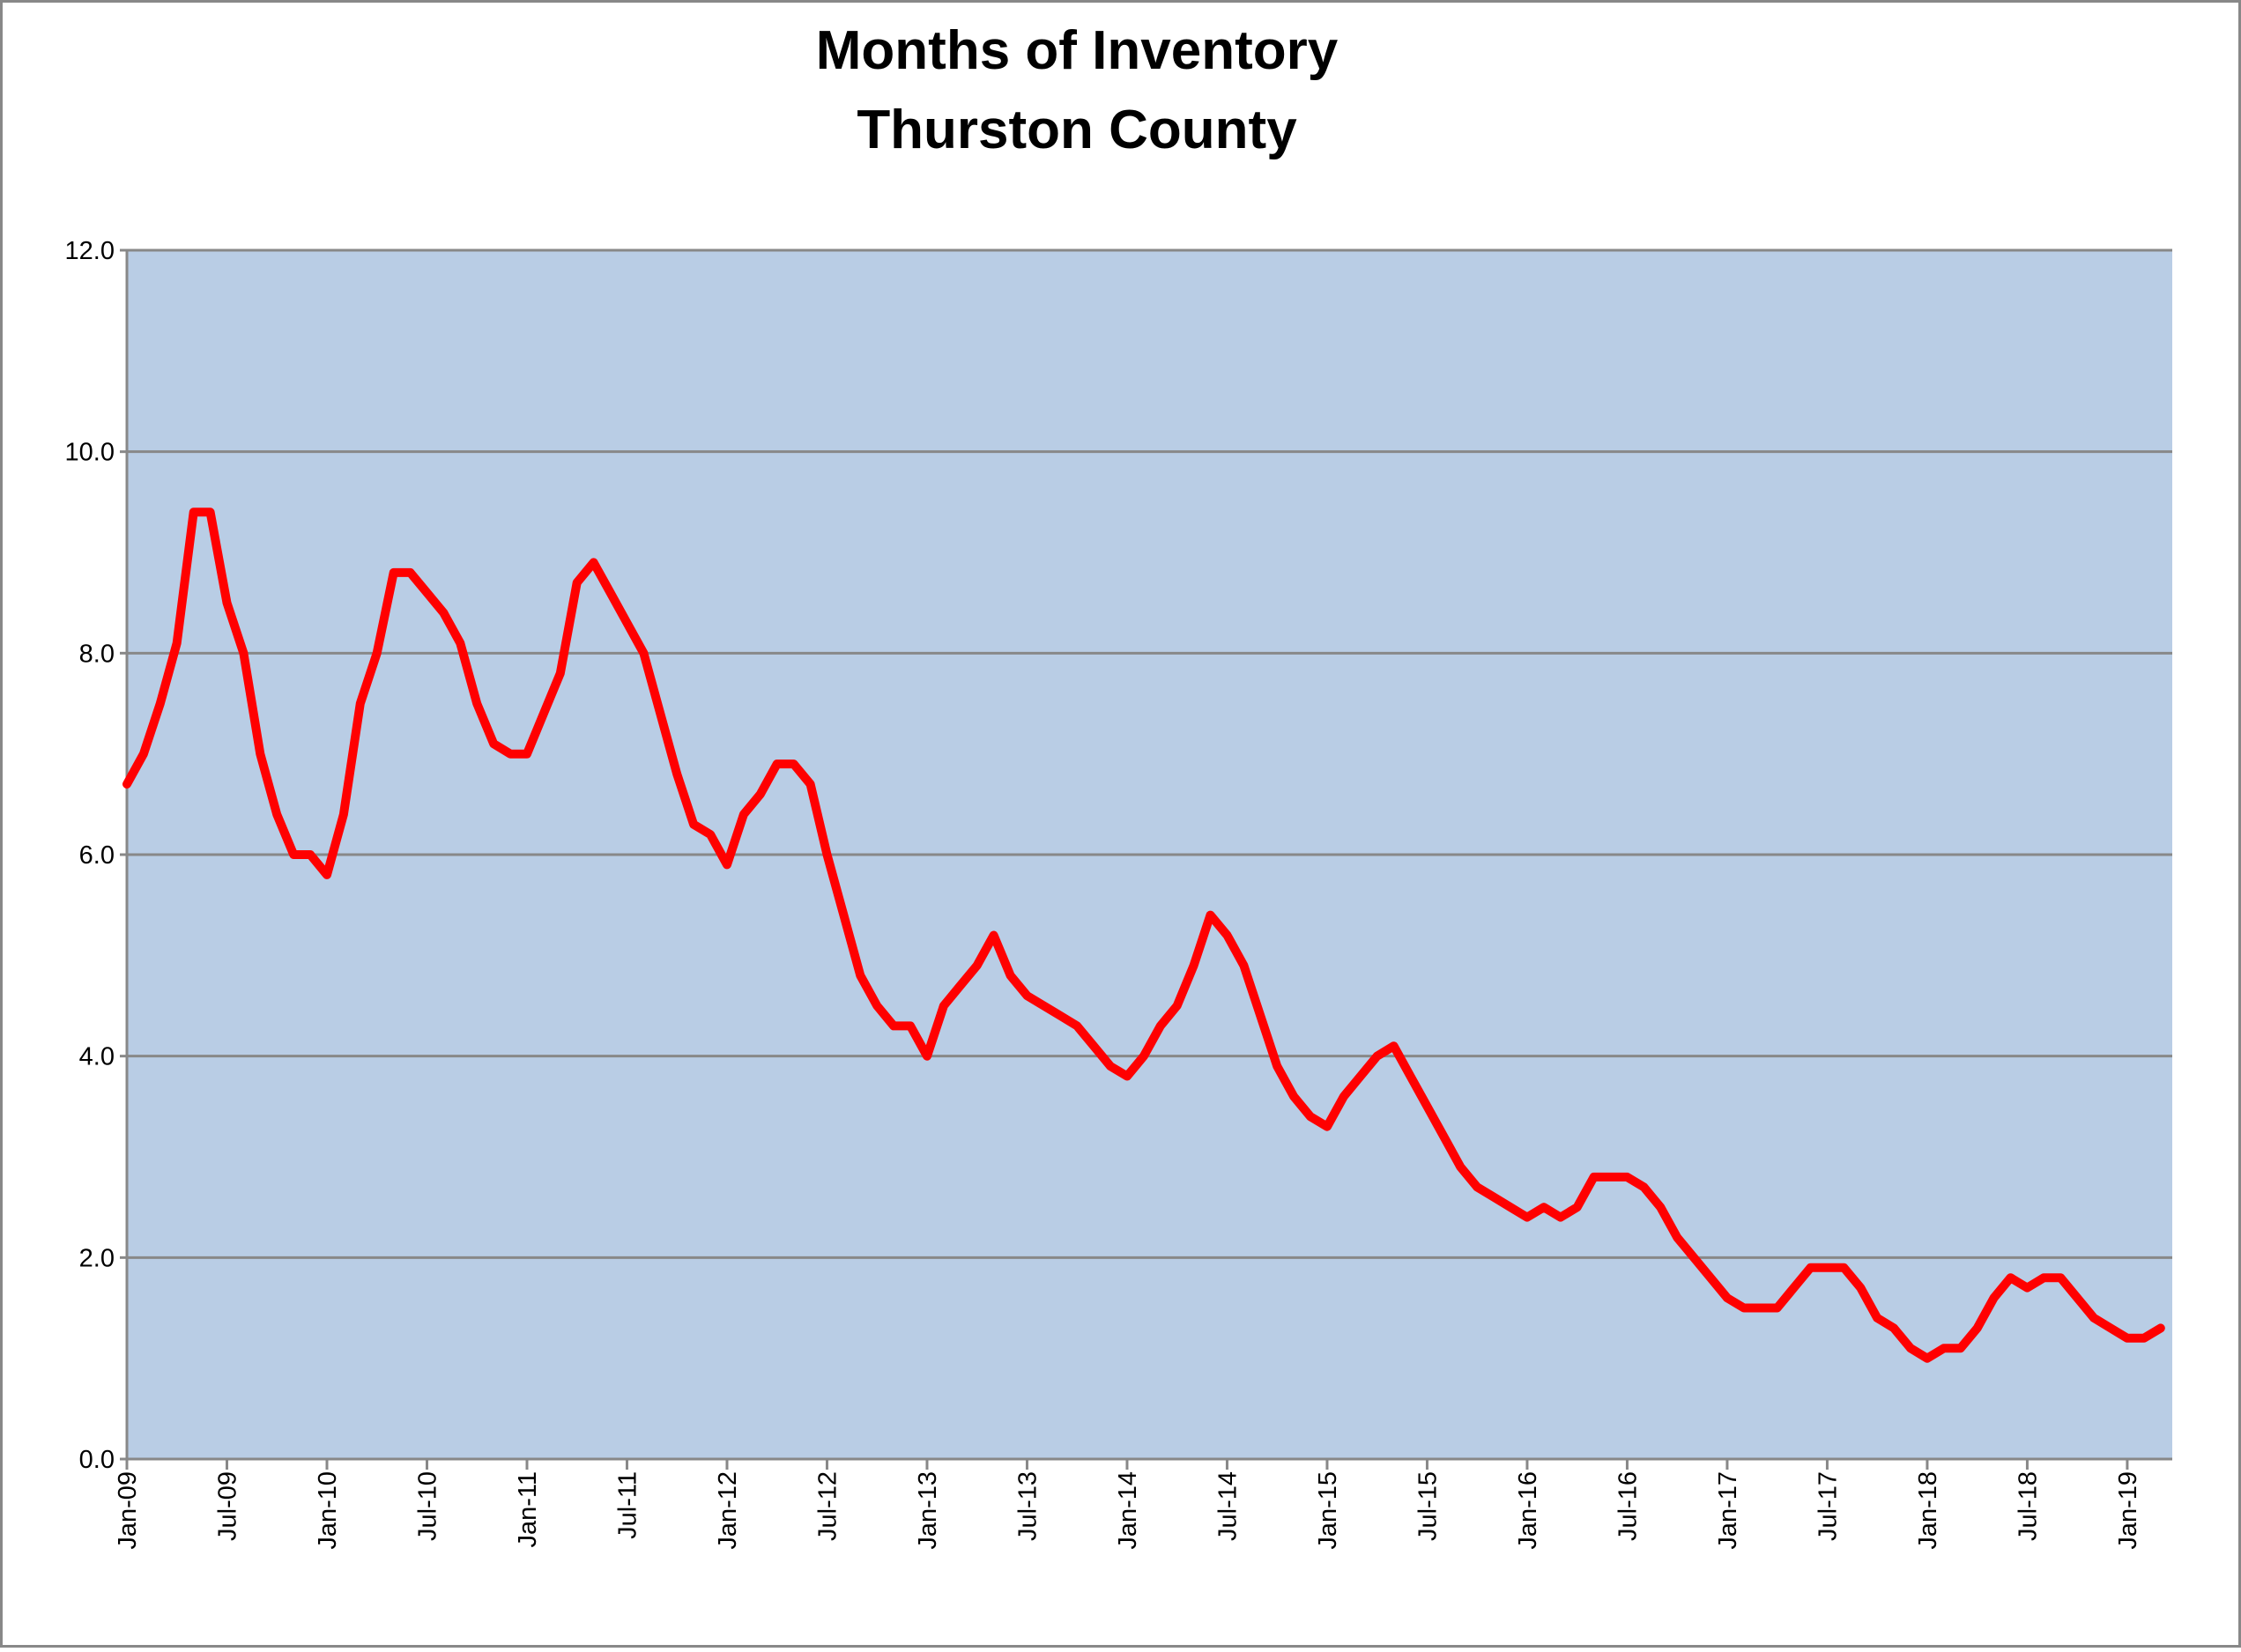  I want to click on x-tick-label: Jul-14, so click(1227, 1506).